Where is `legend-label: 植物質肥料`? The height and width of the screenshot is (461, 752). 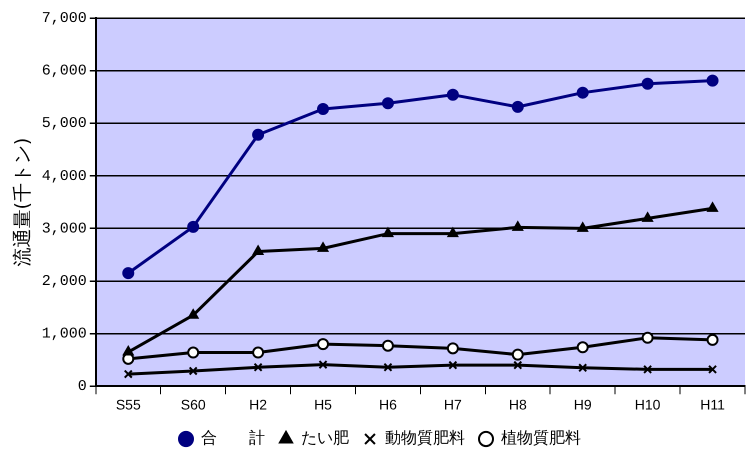
legend-label: 植物質肥料 is located at coordinates (541, 438).